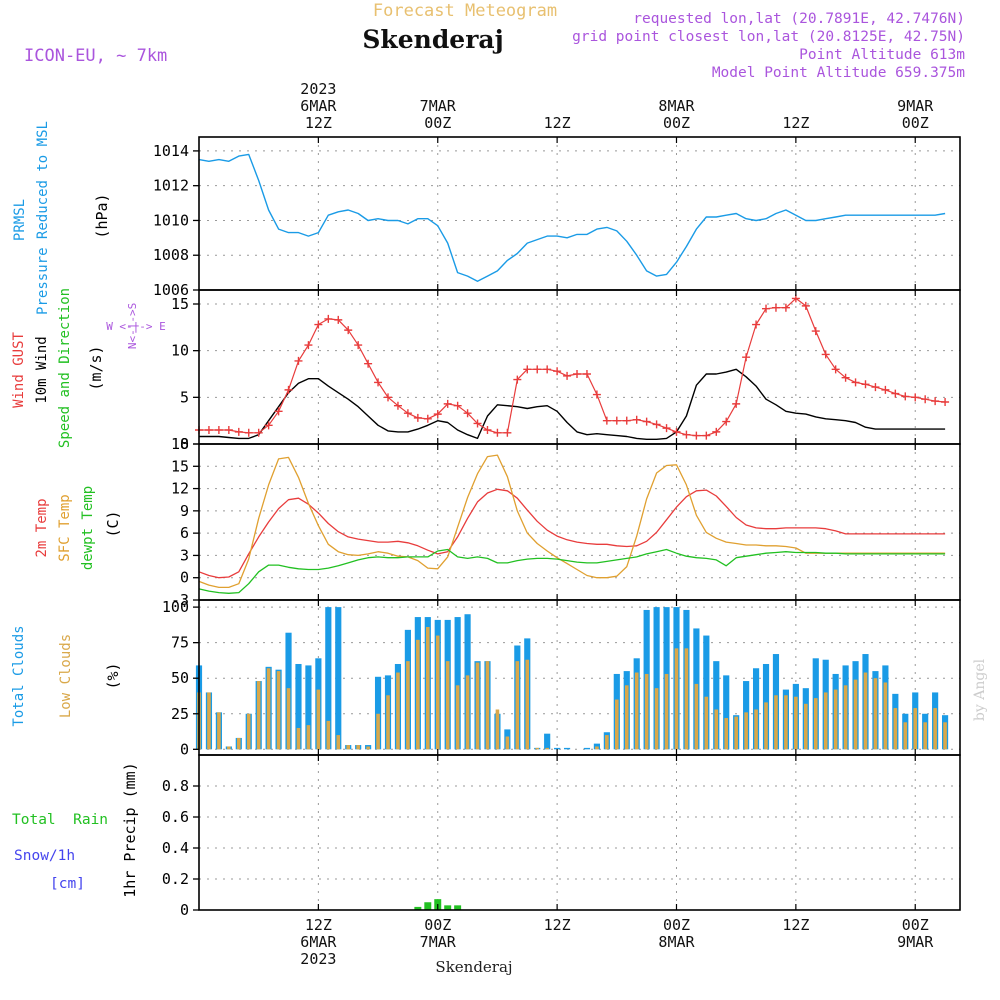  I want to click on precip-rain-label: Total Rain, so click(60, 820).